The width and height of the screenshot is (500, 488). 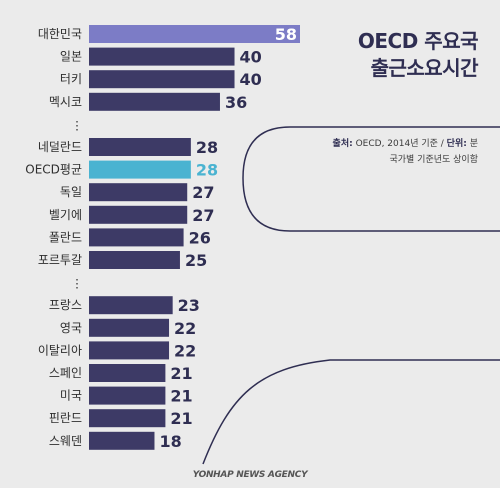 I want to click on category-label: 네덜란드, so click(x=60, y=147).